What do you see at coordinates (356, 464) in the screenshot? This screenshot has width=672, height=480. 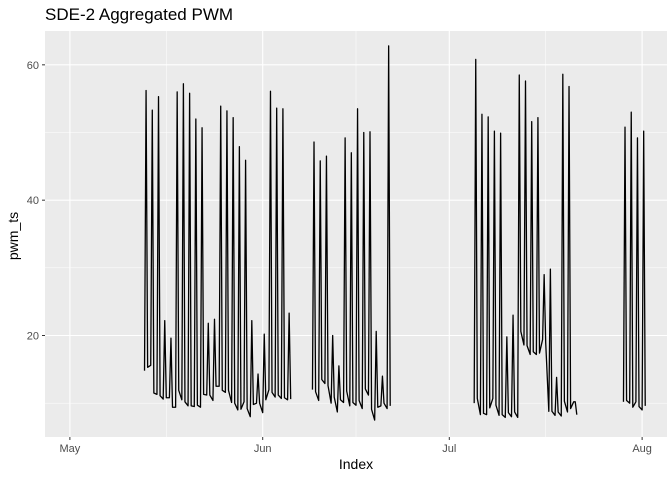 I see `x-axis-title: Index` at bounding box center [356, 464].